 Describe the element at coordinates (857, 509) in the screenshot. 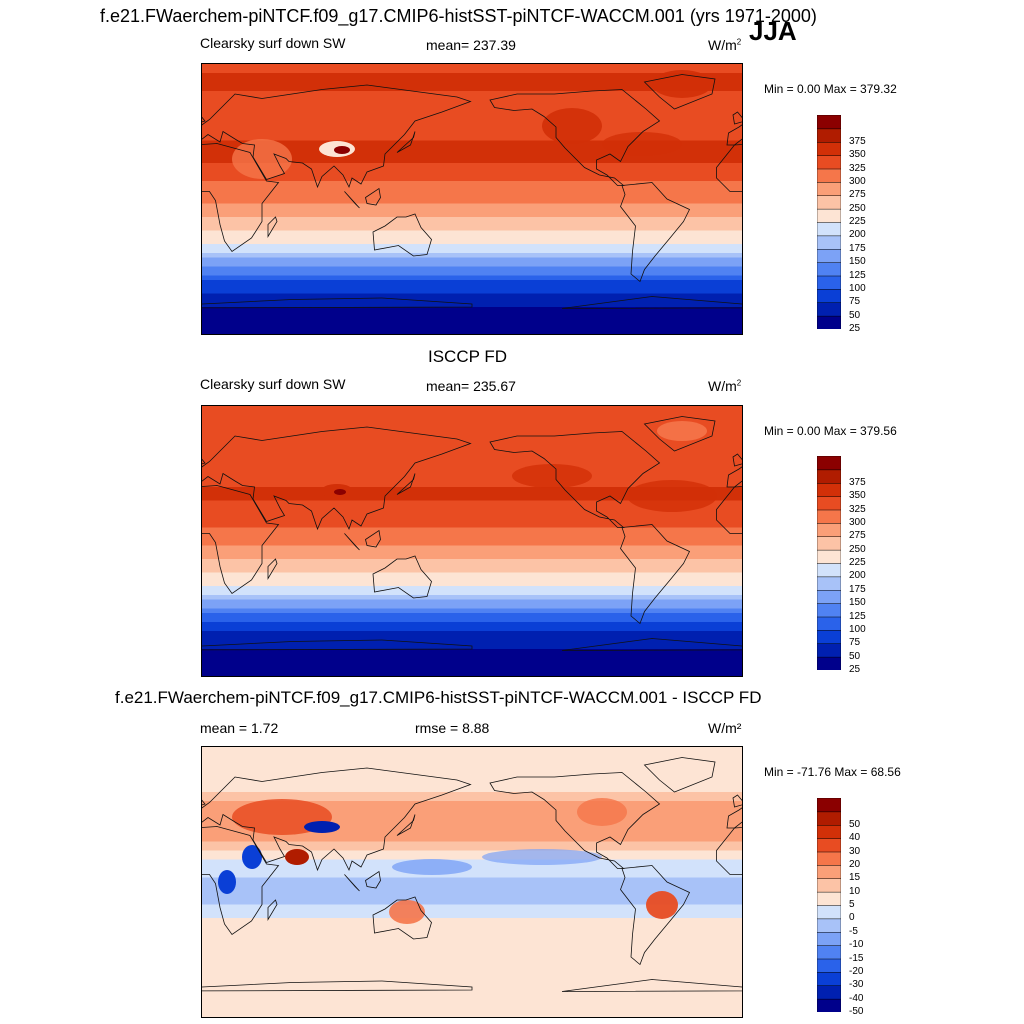

I see `colorbar-tick-label: 325` at that location.